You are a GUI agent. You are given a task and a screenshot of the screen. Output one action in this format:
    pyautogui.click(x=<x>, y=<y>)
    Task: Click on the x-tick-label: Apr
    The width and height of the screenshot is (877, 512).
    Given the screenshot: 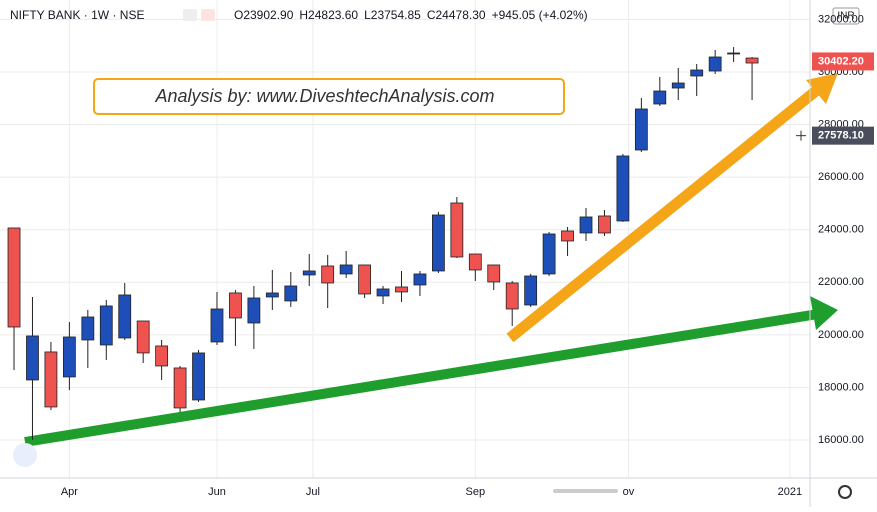 What is the action you would take?
    pyautogui.click(x=69, y=492)
    